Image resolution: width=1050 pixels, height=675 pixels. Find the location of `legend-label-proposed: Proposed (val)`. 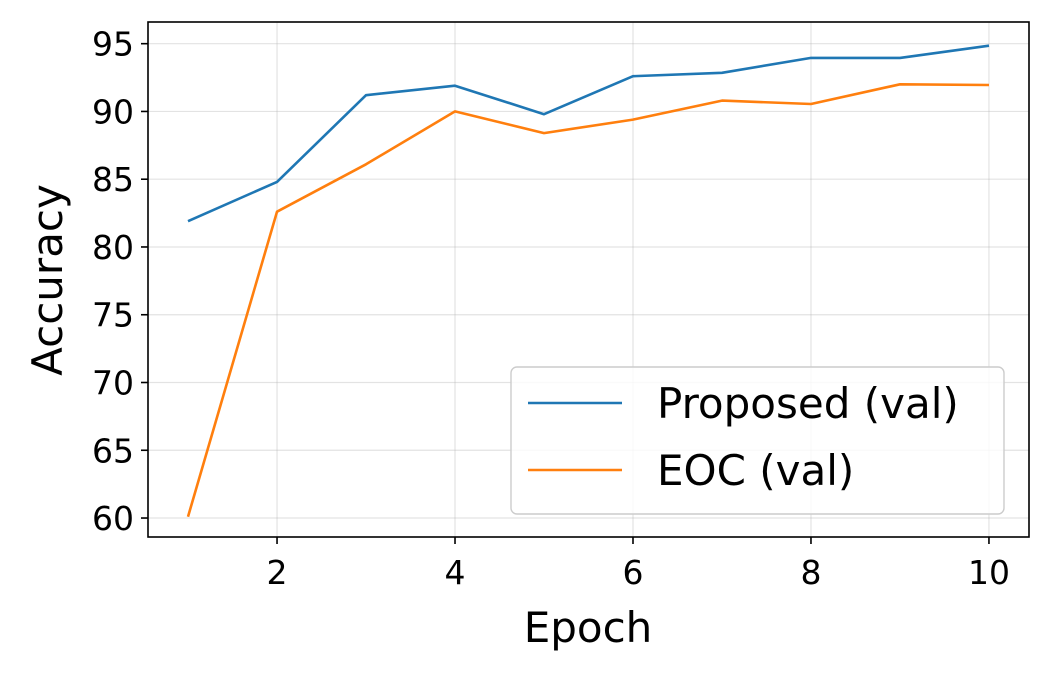

legend-label-proposed: Proposed (val) is located at coordinates (808, 403).